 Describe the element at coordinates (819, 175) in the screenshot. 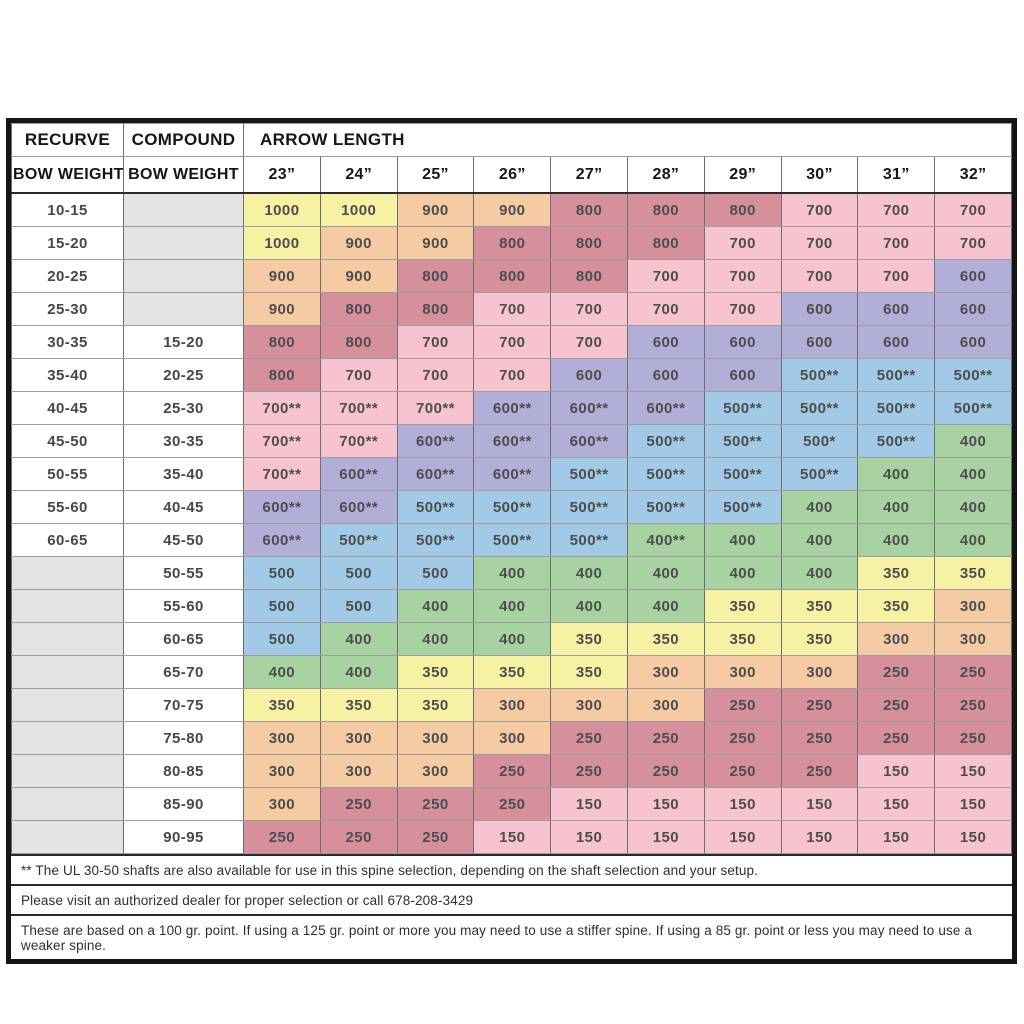

I see `arrow-length-column-header: 30”` at that location.